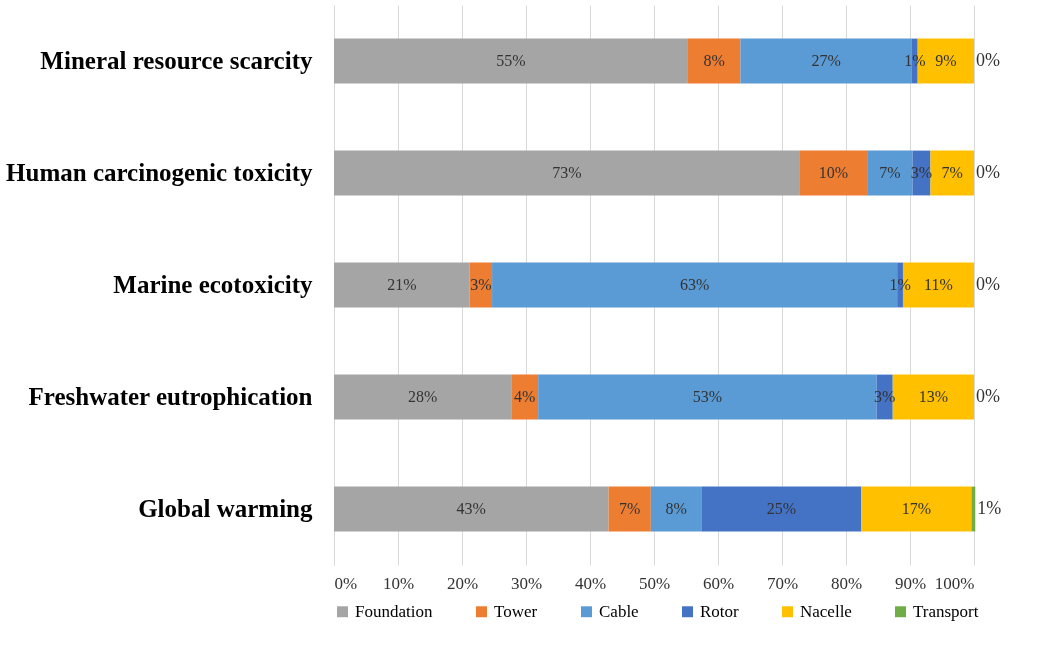 The width and height of the screenshot is (1050, 656). Describe the element at coordinates (170, 396) in the screenshot. I see `y-tick-label: Freshwater eutrophication` at that location.